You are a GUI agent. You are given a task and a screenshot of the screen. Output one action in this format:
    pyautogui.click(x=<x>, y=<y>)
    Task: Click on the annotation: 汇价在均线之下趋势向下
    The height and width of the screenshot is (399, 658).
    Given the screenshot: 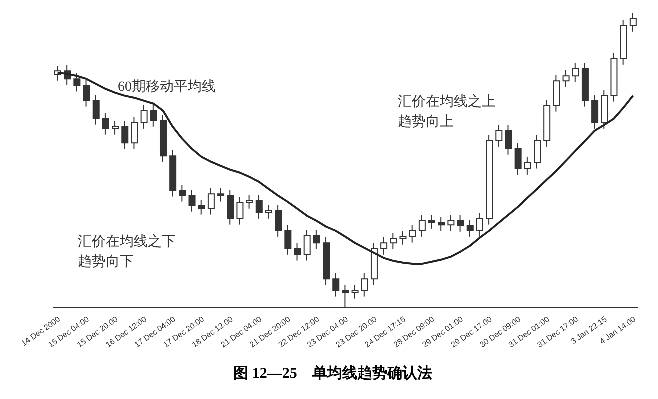 What is the action you would take?
    pyautogui.click(x=127, y=252)
    